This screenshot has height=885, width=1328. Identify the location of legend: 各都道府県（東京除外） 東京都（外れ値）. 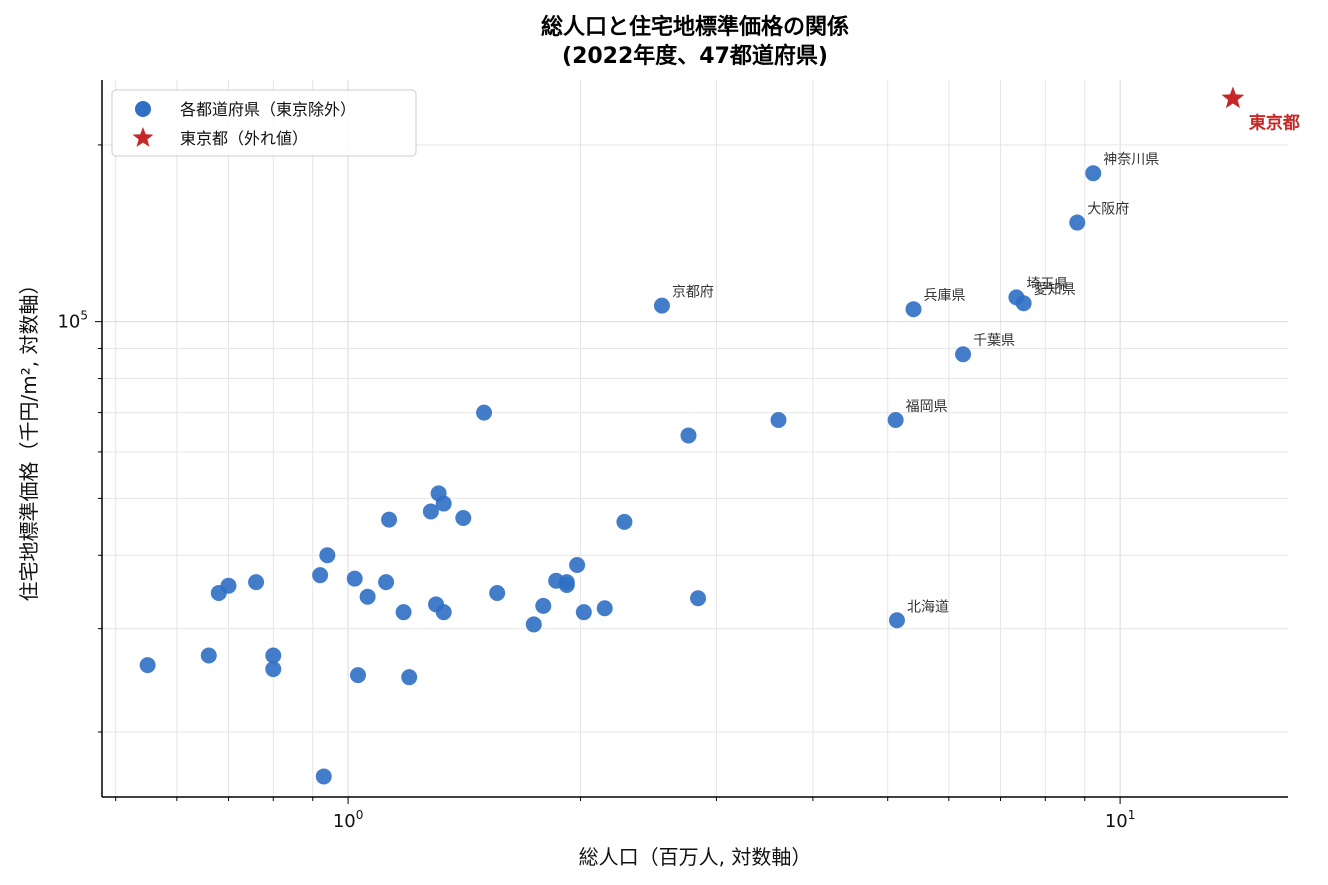
(264, 123).